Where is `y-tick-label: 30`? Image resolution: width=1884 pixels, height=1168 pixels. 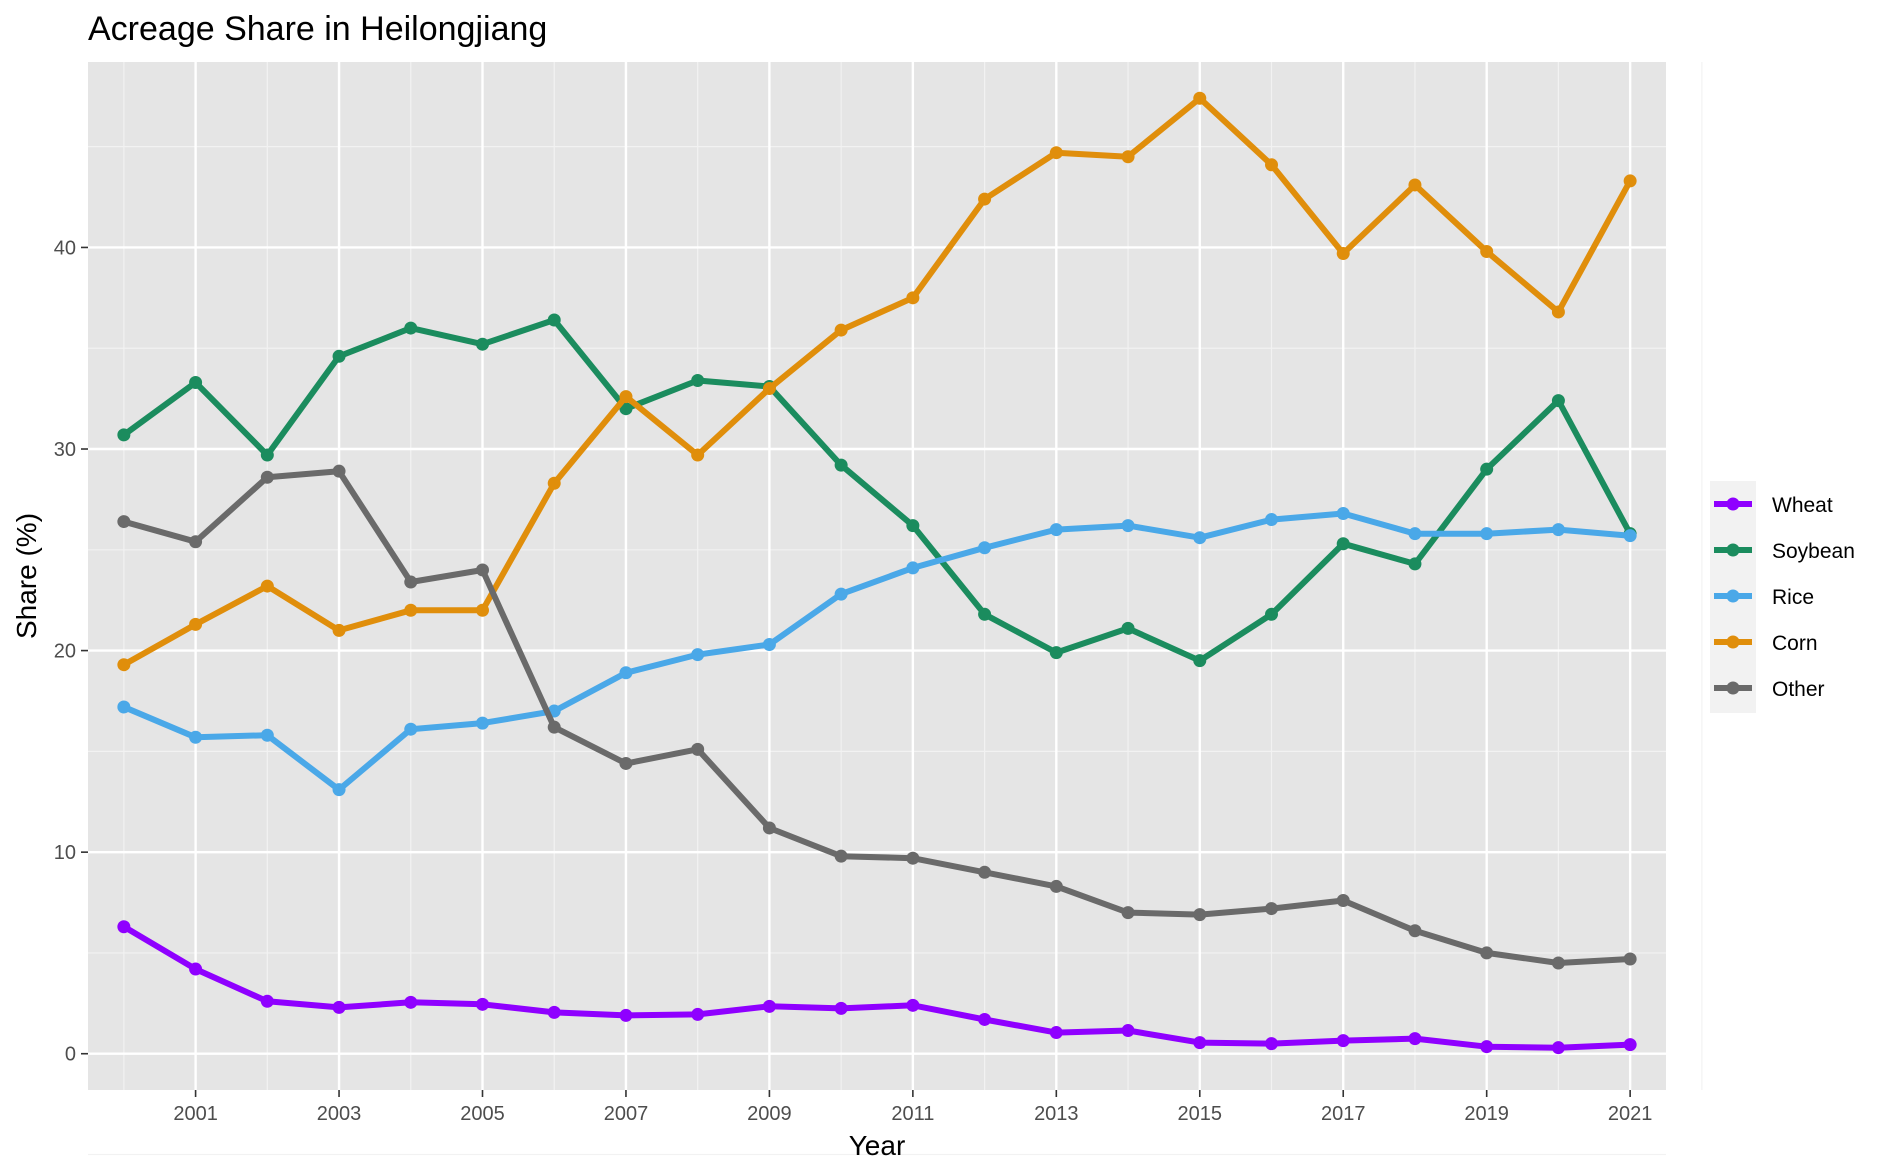 y-tick-label: 30 is located at coordinates (65, 450).